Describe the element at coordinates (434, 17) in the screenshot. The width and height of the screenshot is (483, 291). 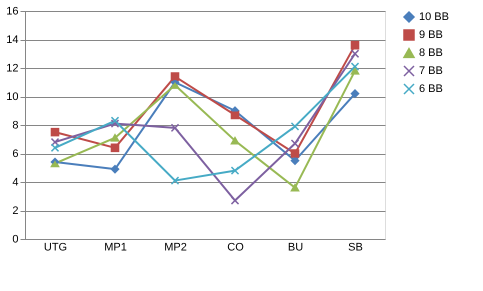
I see `legend-label: 10 BB` at that location.